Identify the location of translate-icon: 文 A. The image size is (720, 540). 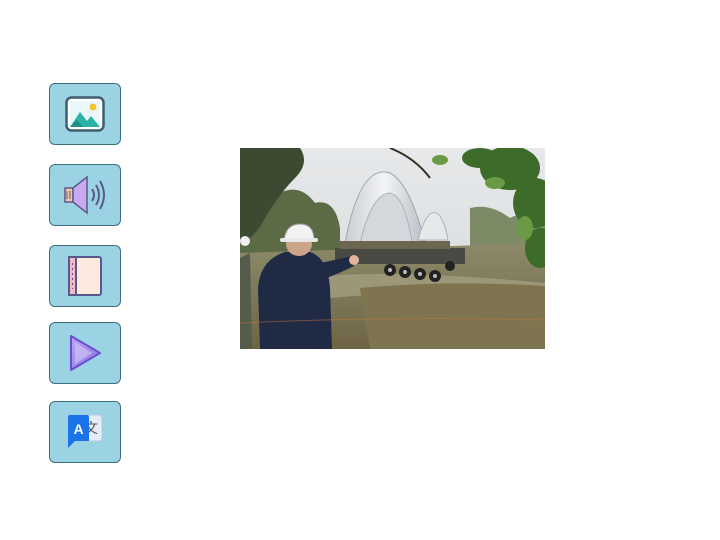
(85, 432).